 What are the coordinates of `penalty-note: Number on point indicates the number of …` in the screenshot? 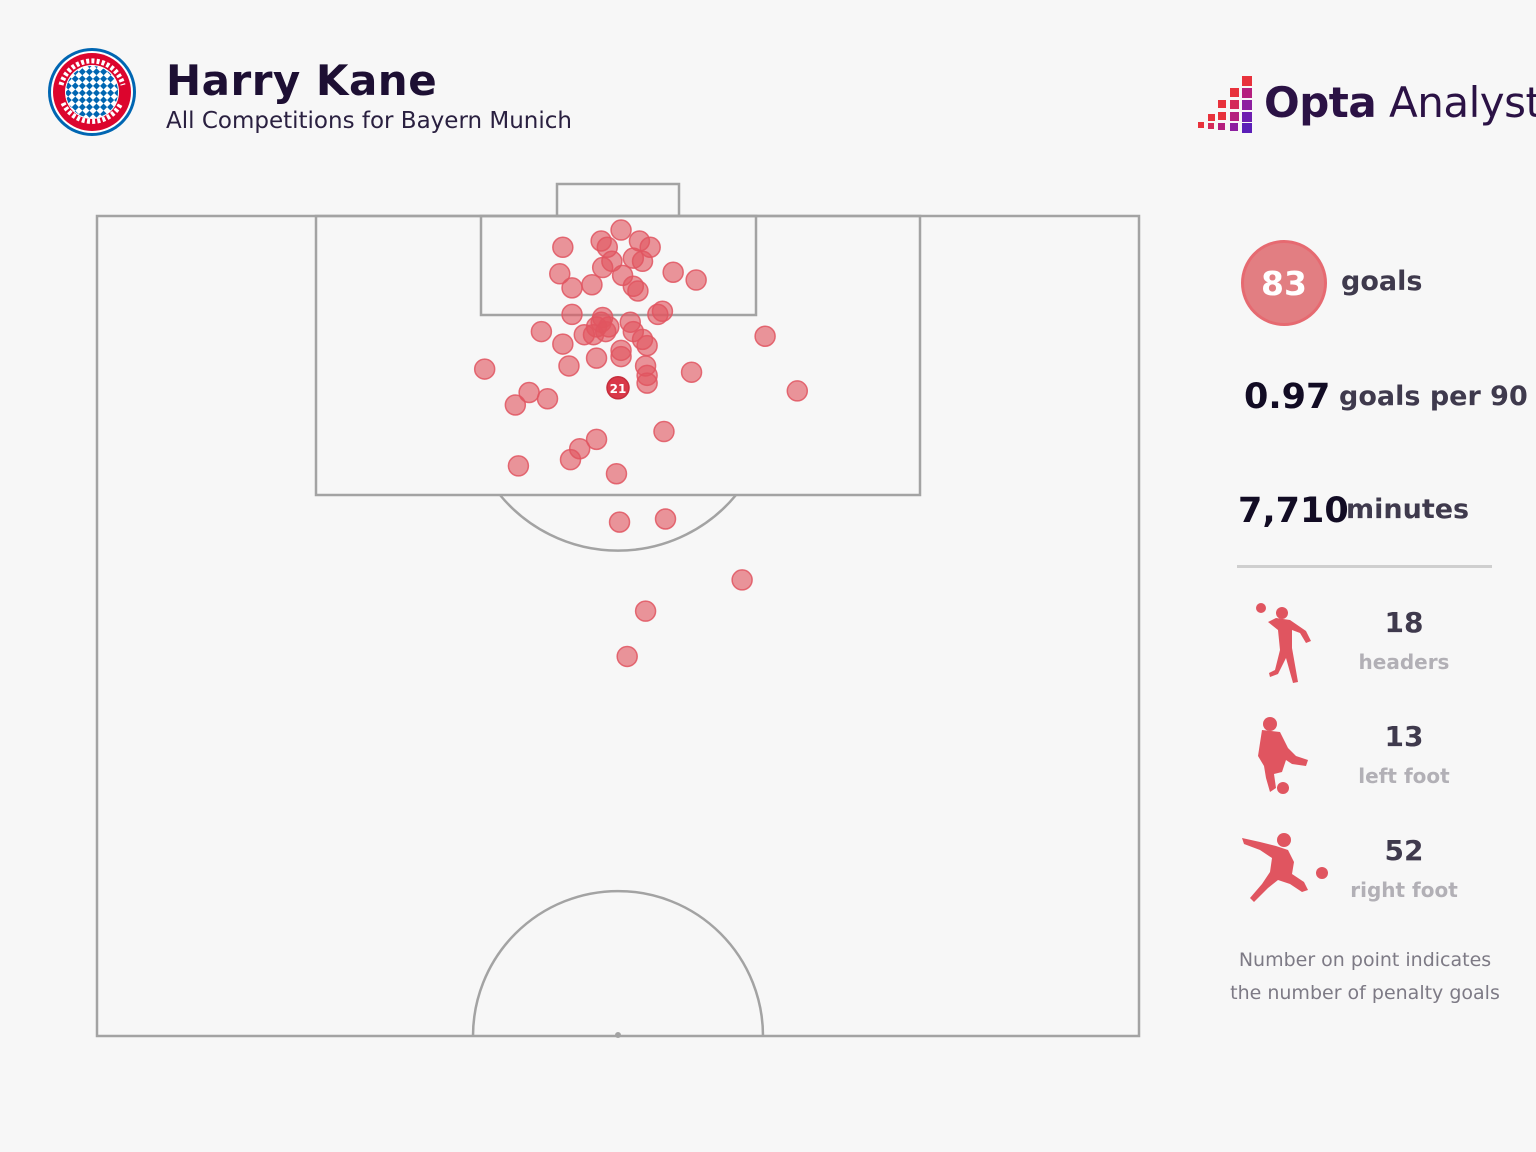 It's located at (1365, 977).